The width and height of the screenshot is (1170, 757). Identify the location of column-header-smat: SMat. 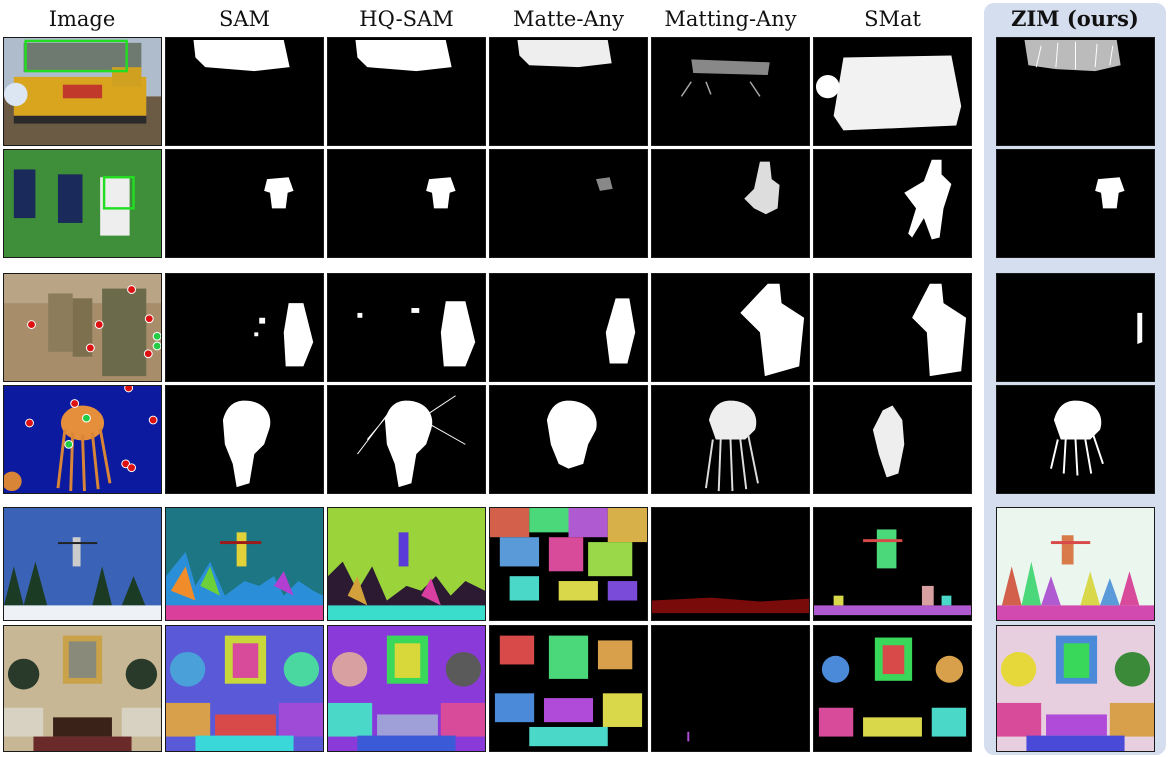
(892, 19).